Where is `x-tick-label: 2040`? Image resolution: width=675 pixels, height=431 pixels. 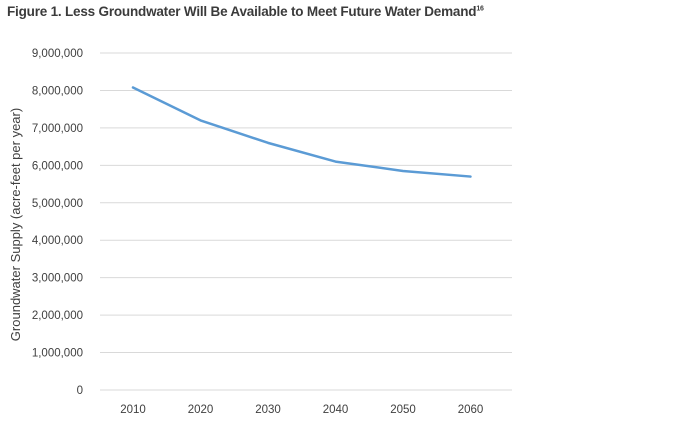
x-tick-label: 2040 is located at coordinates (336, 410).